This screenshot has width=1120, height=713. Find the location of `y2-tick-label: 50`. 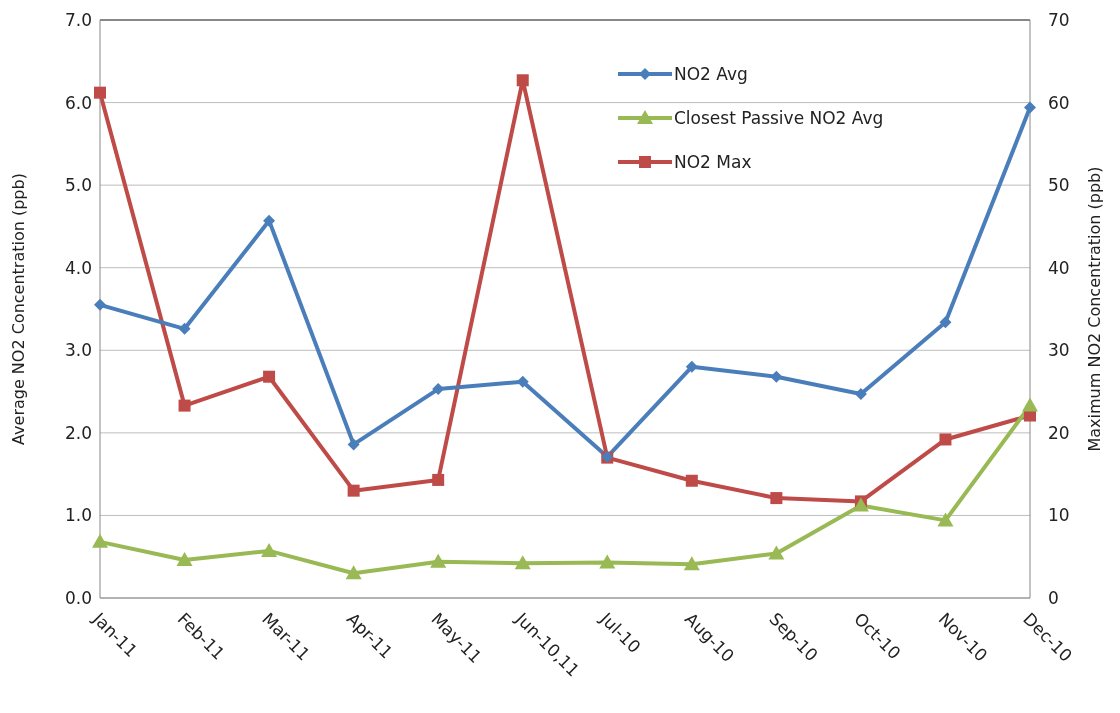

y2-tick-label: 50 is located at coordinates (1059, 185).